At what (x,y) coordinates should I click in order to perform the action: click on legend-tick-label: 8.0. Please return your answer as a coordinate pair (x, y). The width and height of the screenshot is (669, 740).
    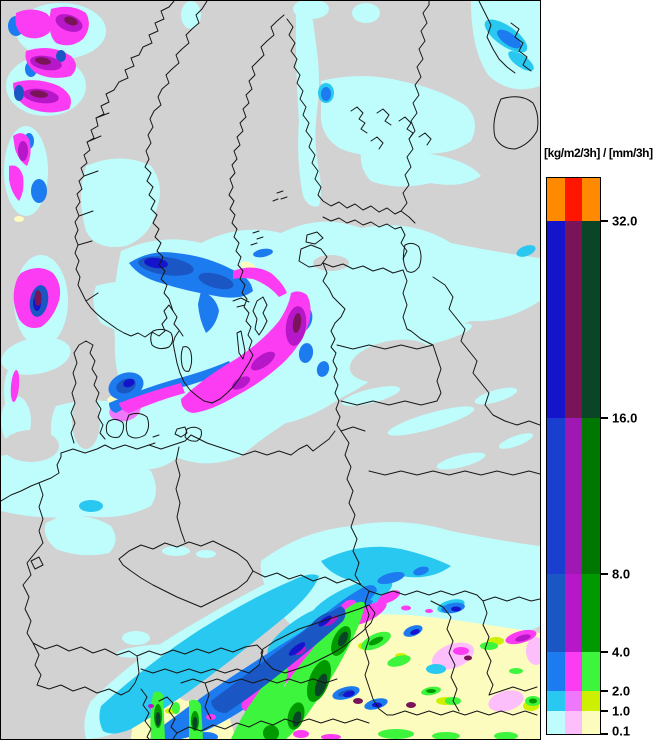
    Looking at the image, I should click on (621, 574).